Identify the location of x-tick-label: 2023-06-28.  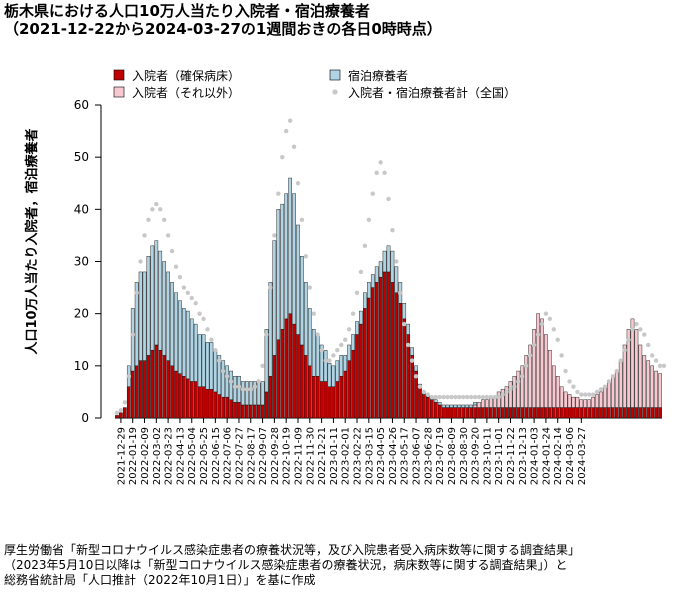
(428, 456).